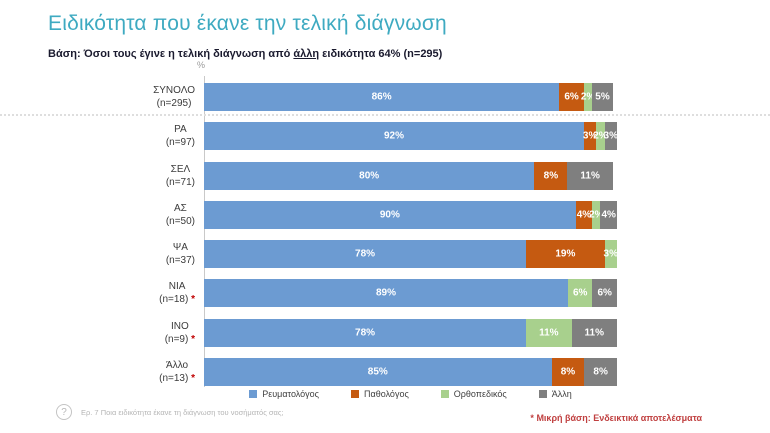  I want to click on bar-segment: 19%, so click(565, 254).